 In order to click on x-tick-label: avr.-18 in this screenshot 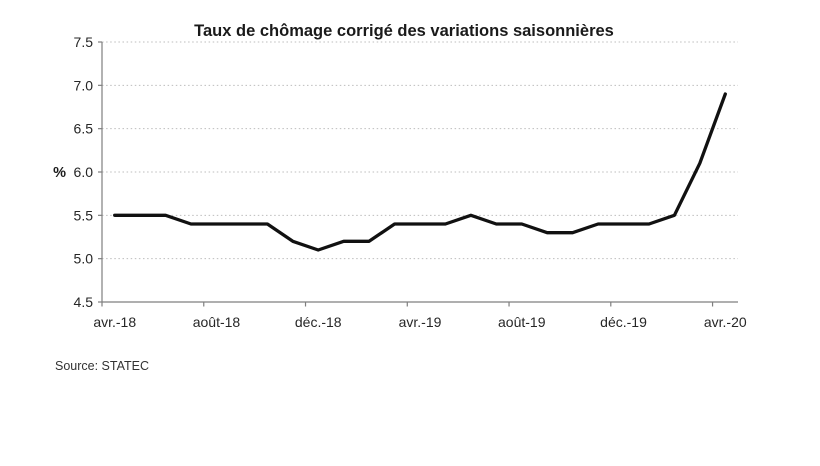, I will do `click(114, 322)`.